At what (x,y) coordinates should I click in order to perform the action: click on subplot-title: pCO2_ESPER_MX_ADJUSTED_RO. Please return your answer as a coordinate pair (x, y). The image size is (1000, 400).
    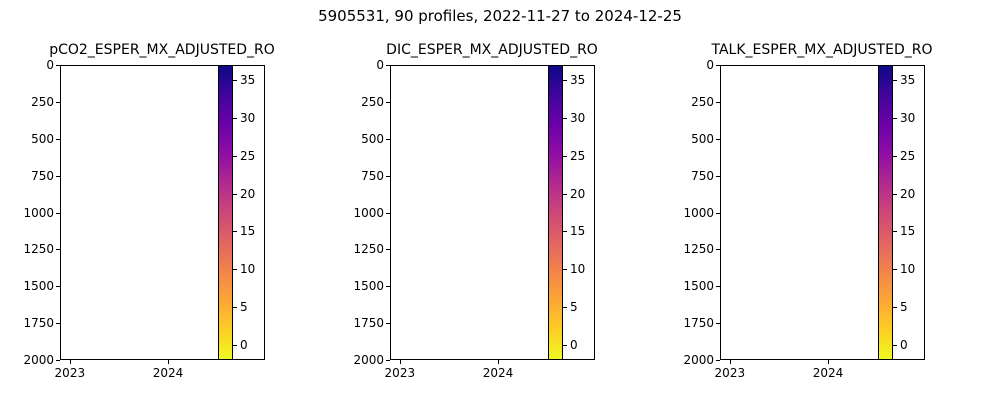
    Looking at the image, I should click on (162, 50).